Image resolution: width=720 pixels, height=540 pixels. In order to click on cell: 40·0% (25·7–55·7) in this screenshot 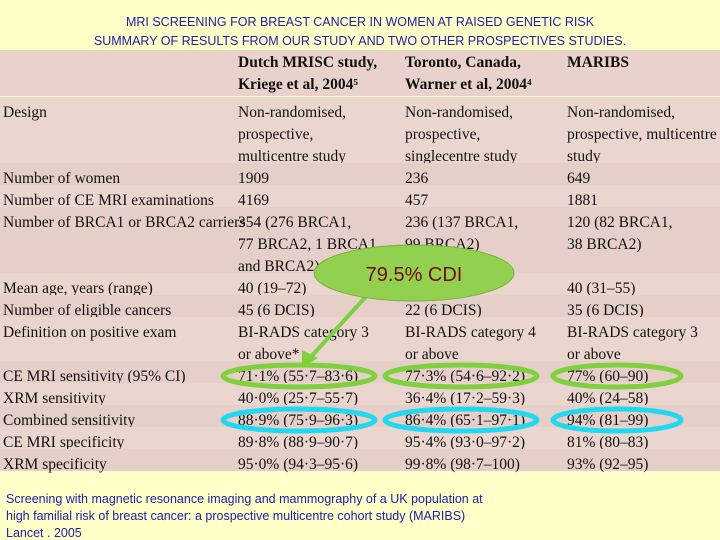, I will do `click(298, 398)`.